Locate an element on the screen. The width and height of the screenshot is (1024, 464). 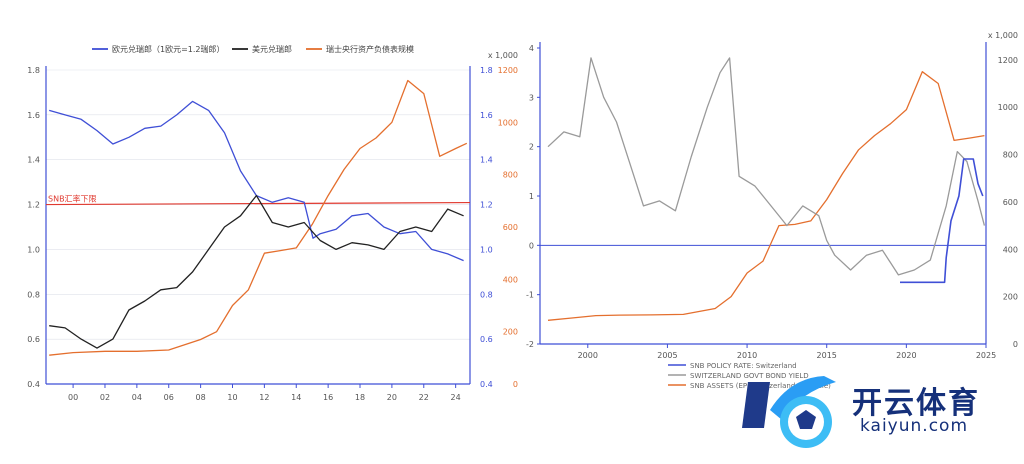
left-x-tick: 00 is located at coordinates (73, 397).